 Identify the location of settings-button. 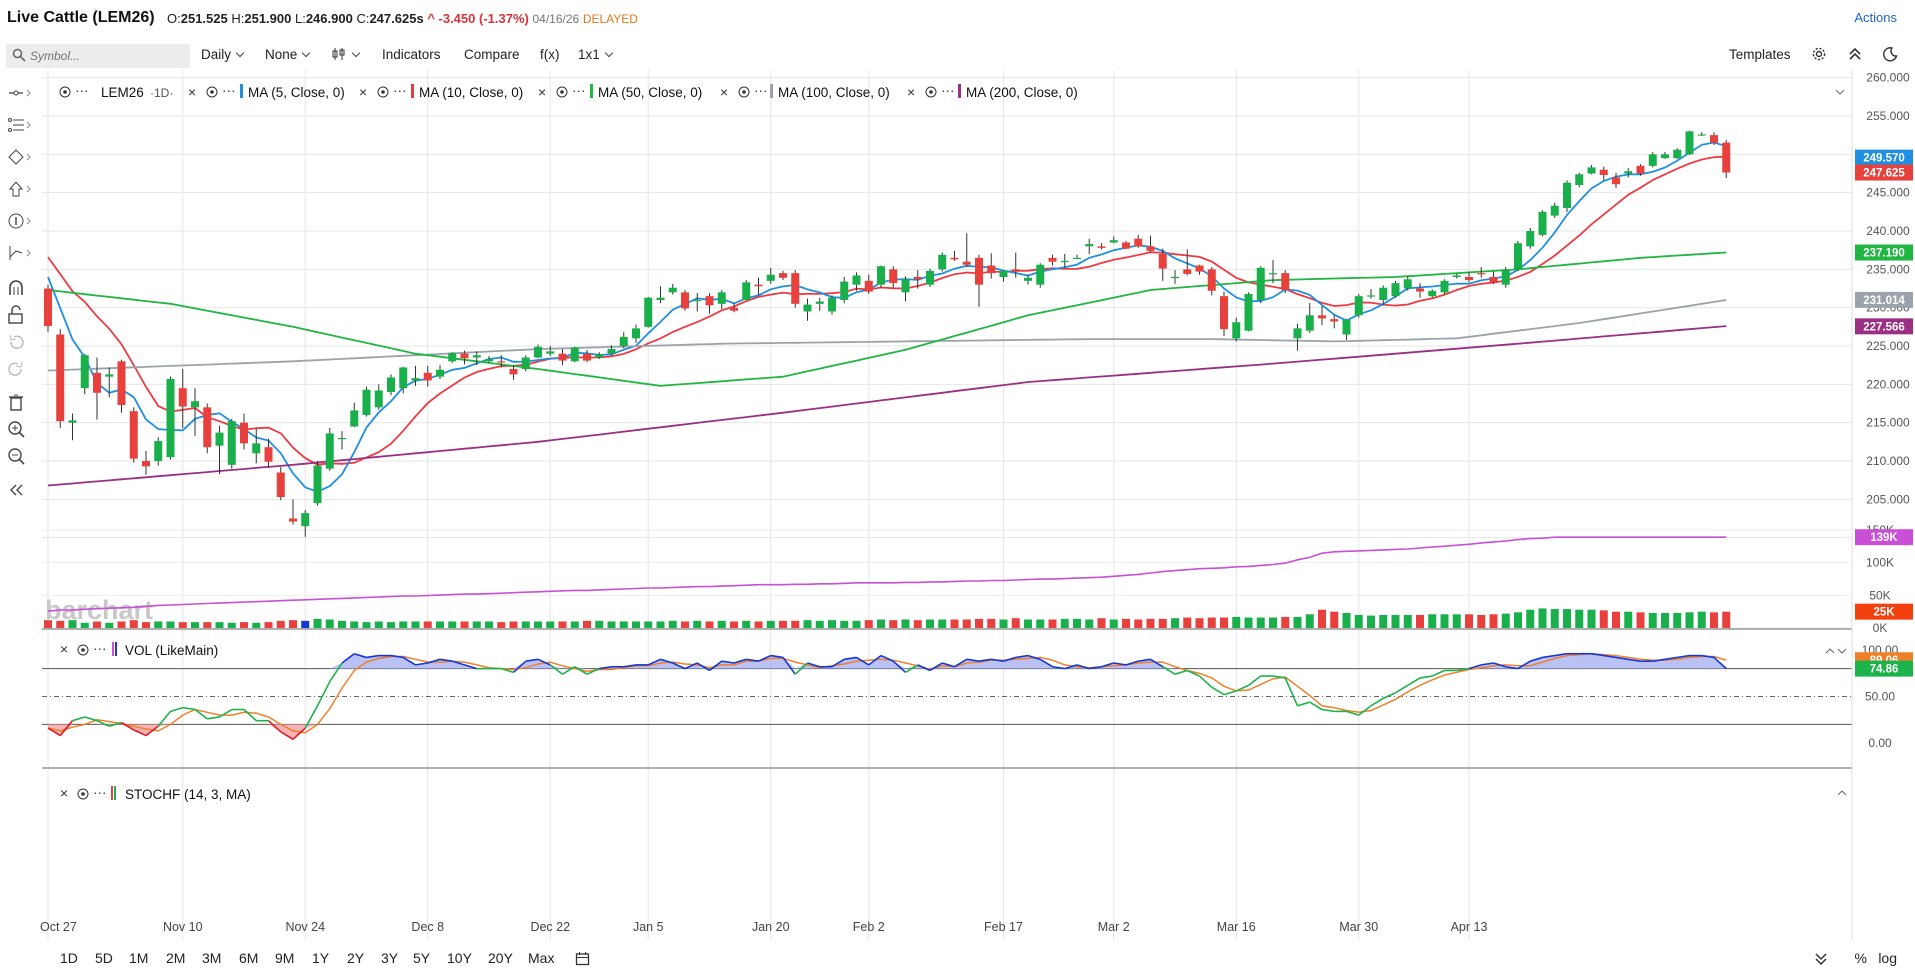
(1819, 55).